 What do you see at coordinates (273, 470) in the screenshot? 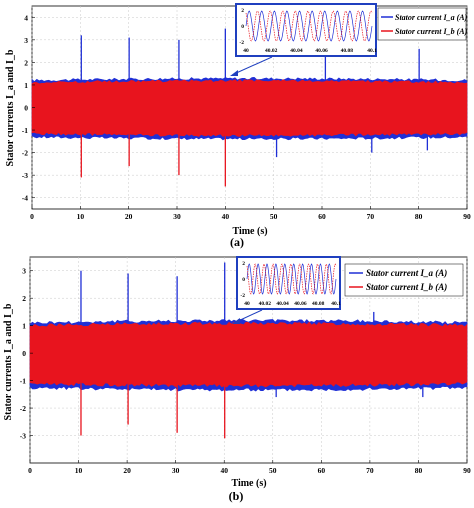
I see `x-tick-label-b: 50` at bounding box center [273, 470].